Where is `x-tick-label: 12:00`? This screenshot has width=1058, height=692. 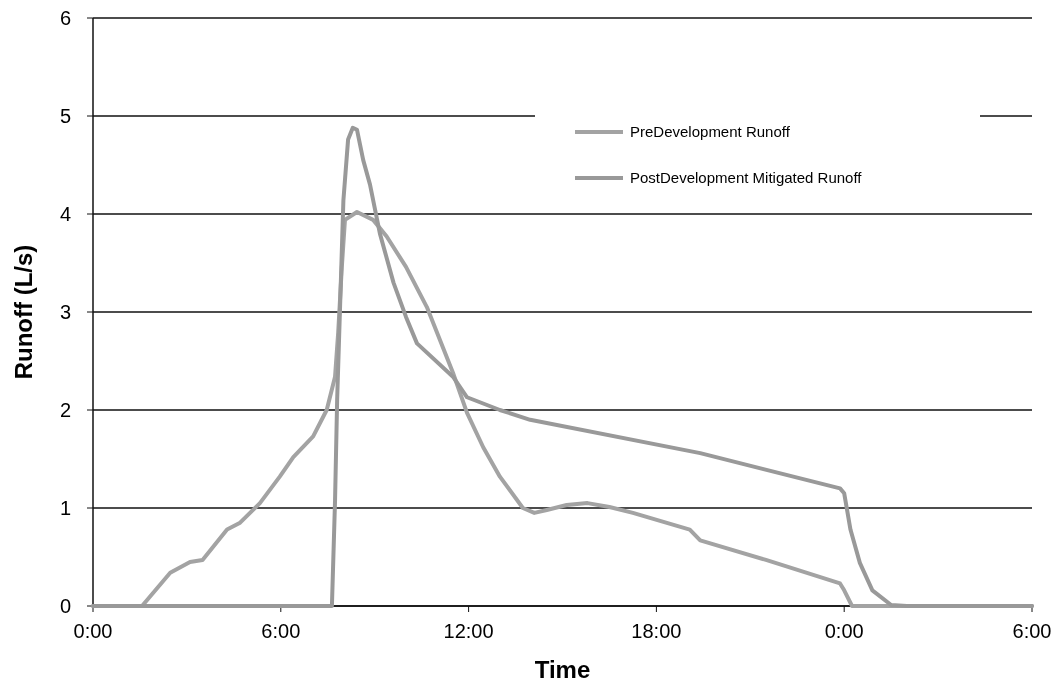 x-tick-label: 12:00 is located at coordinates (468, 631).